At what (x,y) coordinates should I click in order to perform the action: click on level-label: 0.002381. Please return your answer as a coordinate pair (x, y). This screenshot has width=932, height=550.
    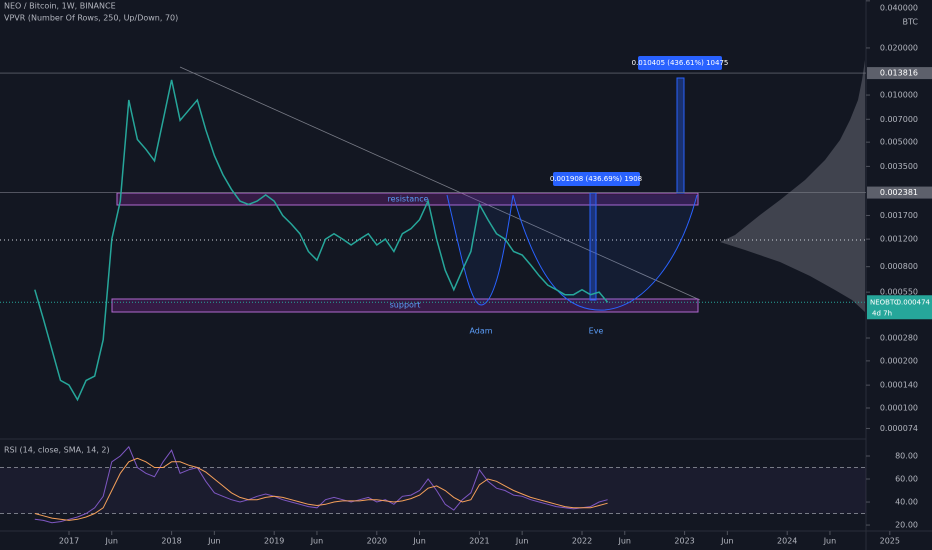
    Looking at the image, I should click on (899, 192).